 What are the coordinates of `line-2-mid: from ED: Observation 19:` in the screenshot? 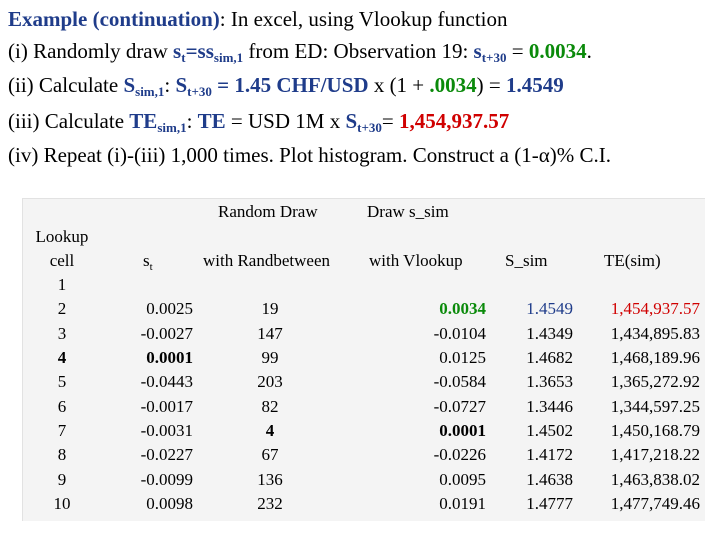 It's located at (358, 51).